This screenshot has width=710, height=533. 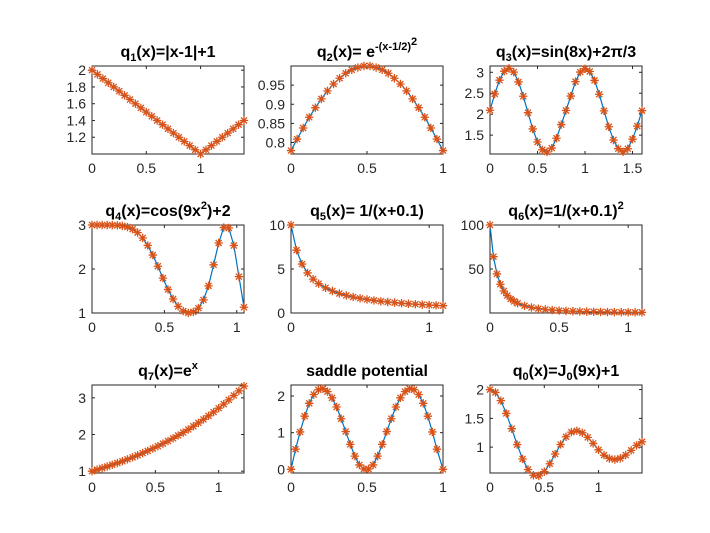 I want to click on subplot-6: 0 0.5 1 50 100 q6(x)=1/(x+0.1)2, so click(x=554, y=267).